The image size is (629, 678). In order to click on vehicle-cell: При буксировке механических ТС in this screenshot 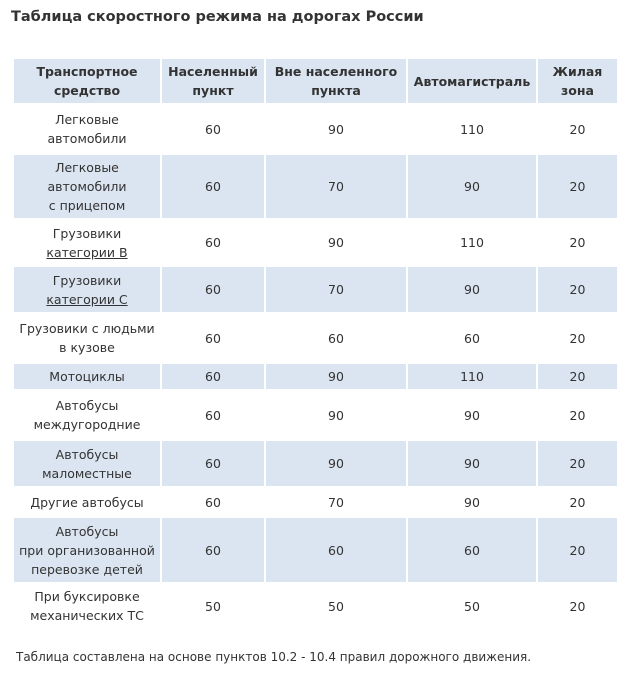, I will do `click(87, 606)`.